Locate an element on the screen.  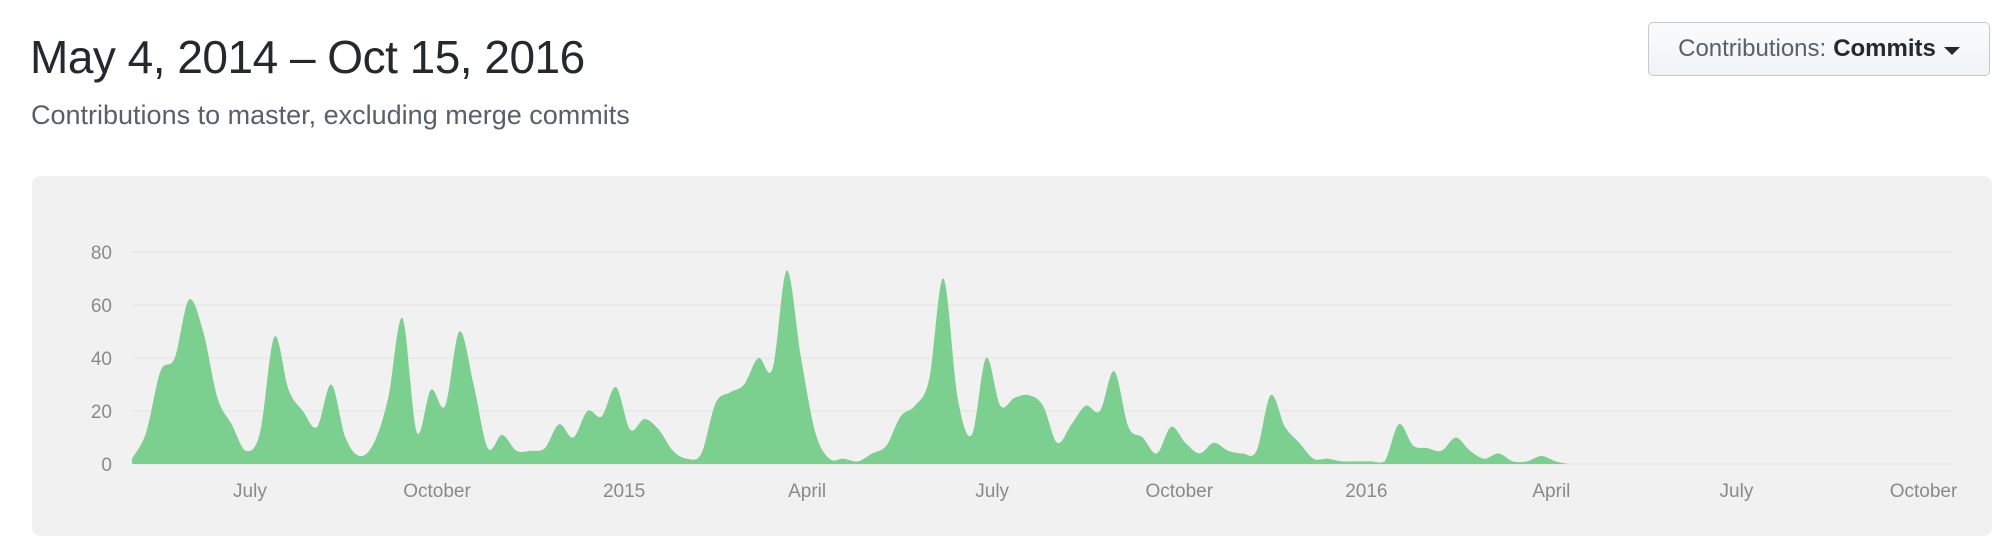
y-tick-label: 40 is located at coordinates (101, 359).